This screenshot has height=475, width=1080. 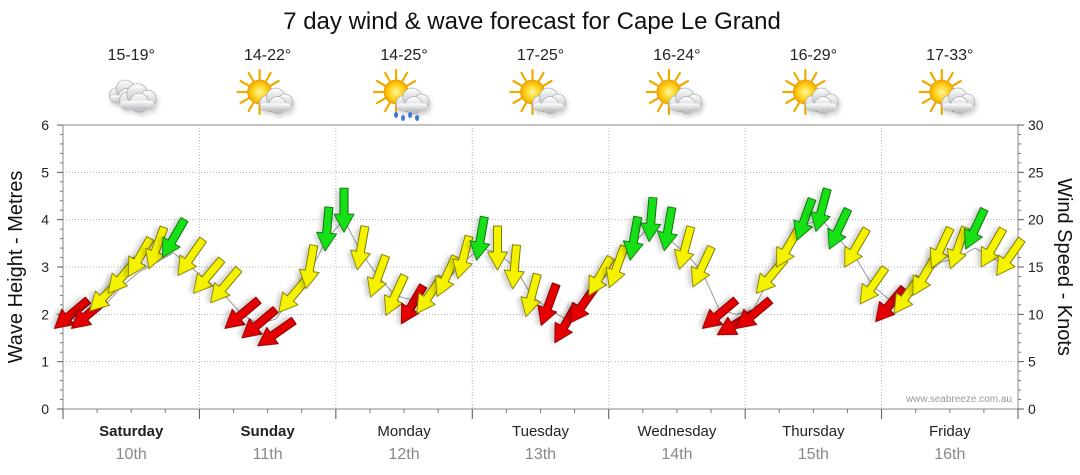 What do you see at coordinates (267, 55) in the screenshot?
I see `temperature-range: 14-22°` at bounding box center [267, 55].